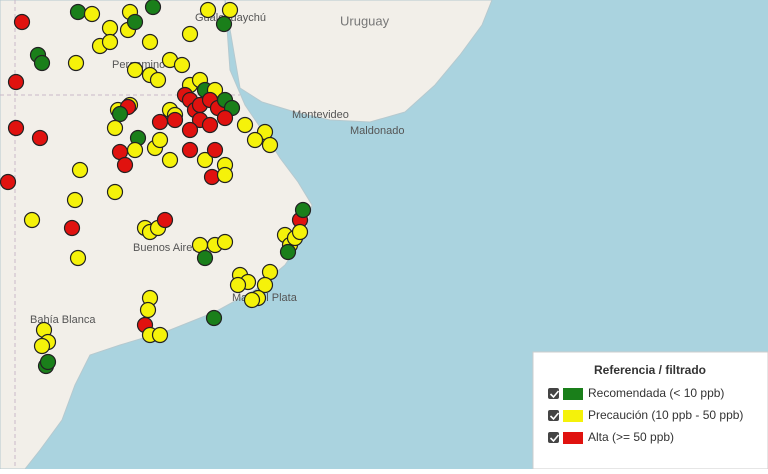 The image size is (768, 474). I want to click on legend-label: Precaución (10 ppb - 50 ppb), so click(665, 415).